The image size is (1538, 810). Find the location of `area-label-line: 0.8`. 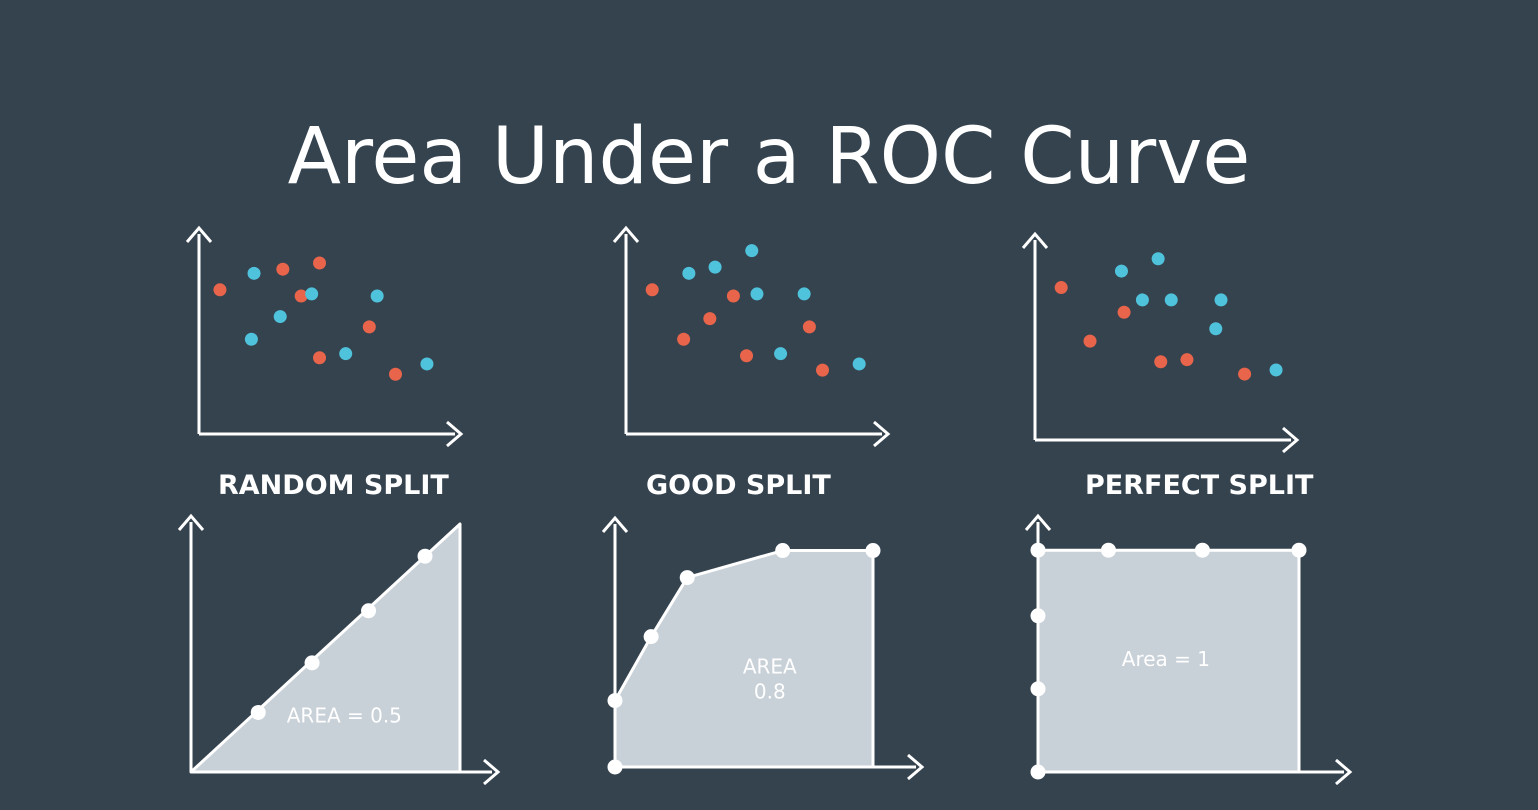

area-label-line: 0.8 is located at coordinates (770, 692).